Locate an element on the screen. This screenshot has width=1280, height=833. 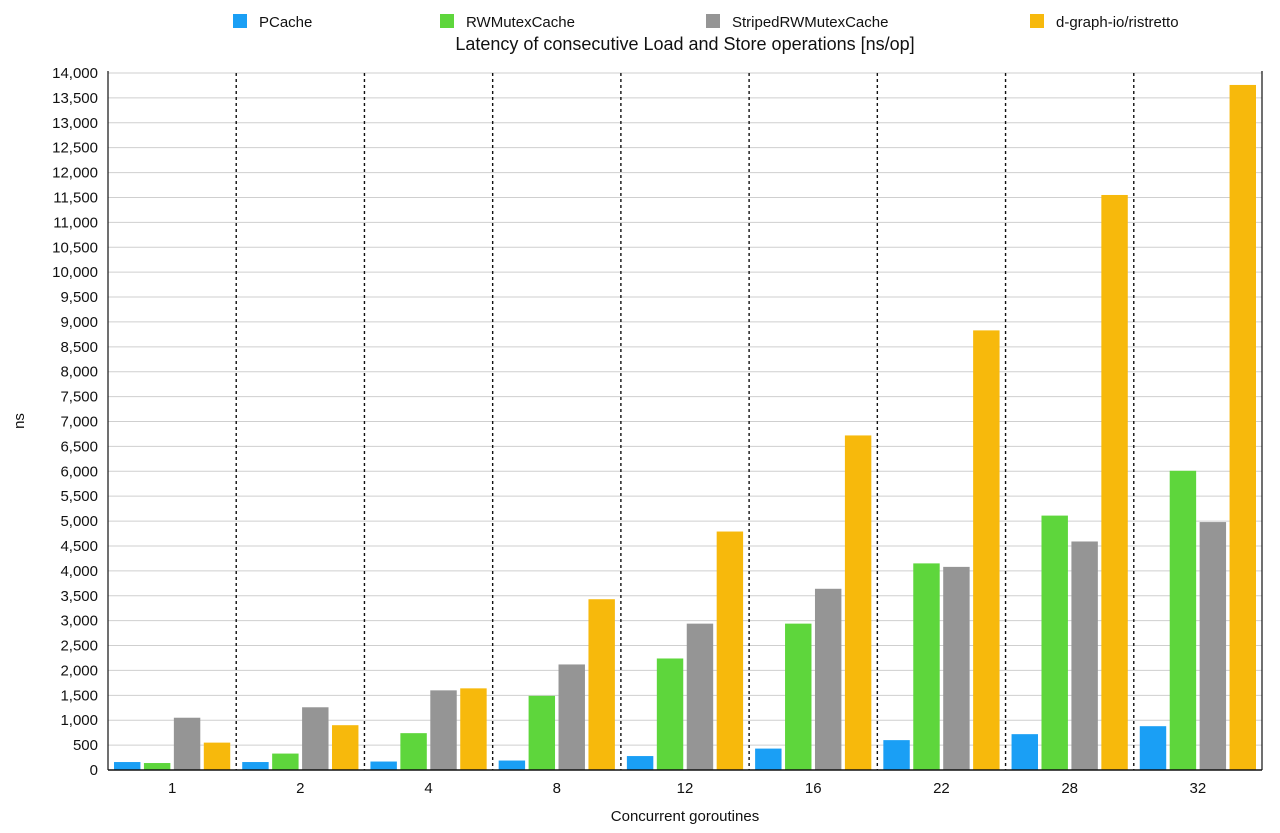
y-tick-label: 9,500 is located at coordinates (79, 297).